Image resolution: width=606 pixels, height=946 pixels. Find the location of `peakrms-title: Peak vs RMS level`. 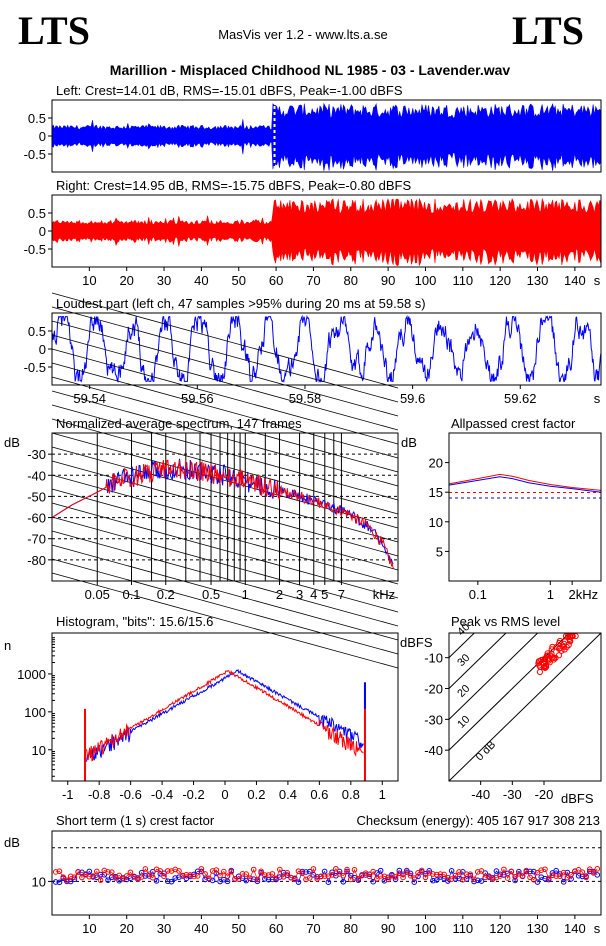

peakrms-title: Peak vs RMS level is located at coordinates (505, 621).